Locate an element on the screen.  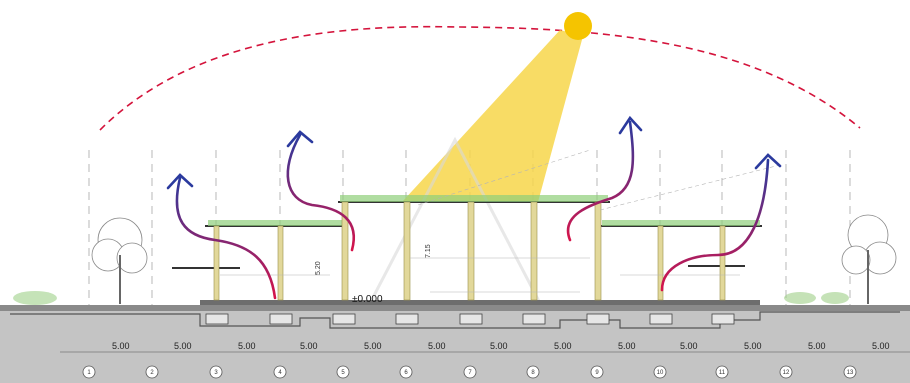
floor-slab is located at coordinates (480, 302).